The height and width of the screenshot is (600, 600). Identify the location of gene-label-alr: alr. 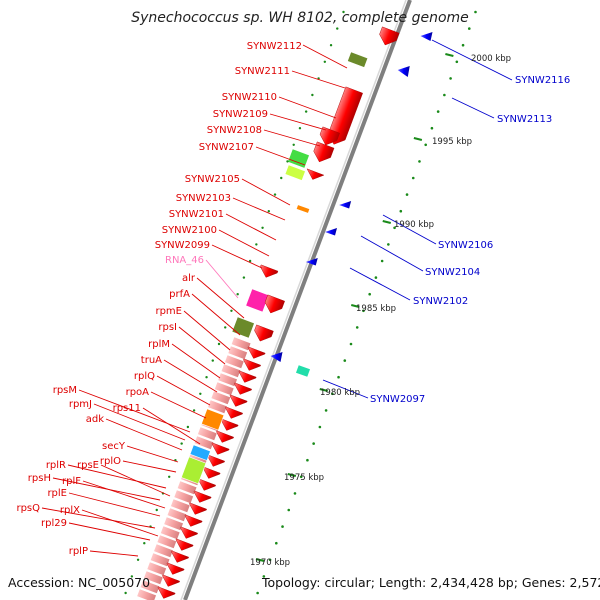
(189, 278).